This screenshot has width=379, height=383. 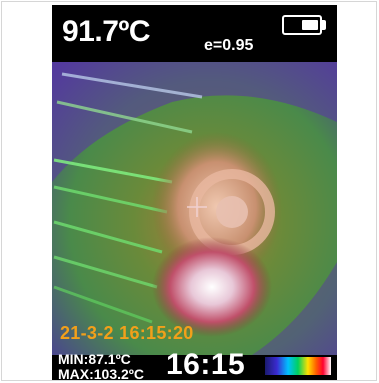 What do you see at coordinates (206, 364) in the screenshot?
I see `clock: 16:15` at bounding box center [206, 364].